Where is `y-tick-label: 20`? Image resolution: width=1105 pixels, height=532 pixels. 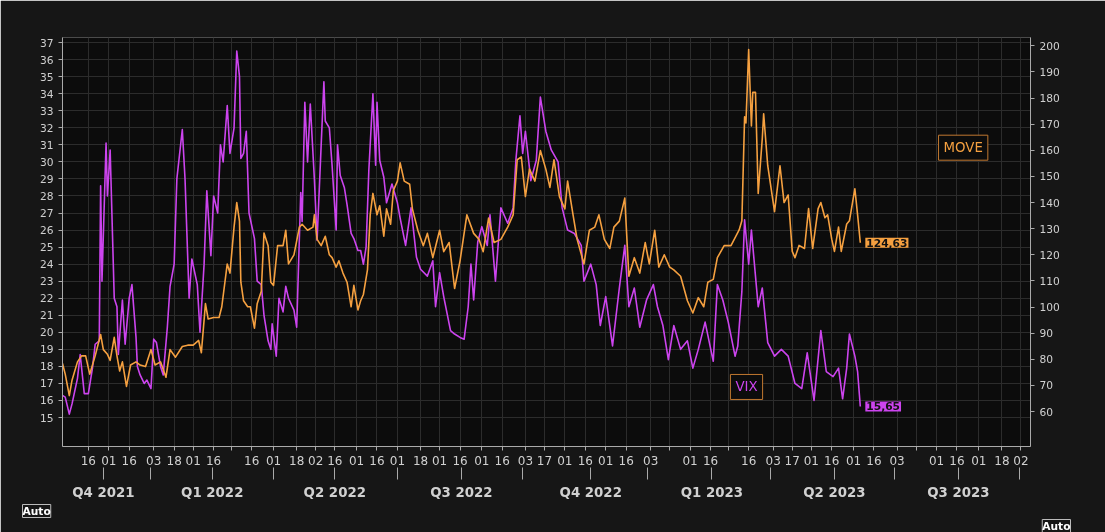 y-tick-label: 20 is located at coordinates (46, 333).